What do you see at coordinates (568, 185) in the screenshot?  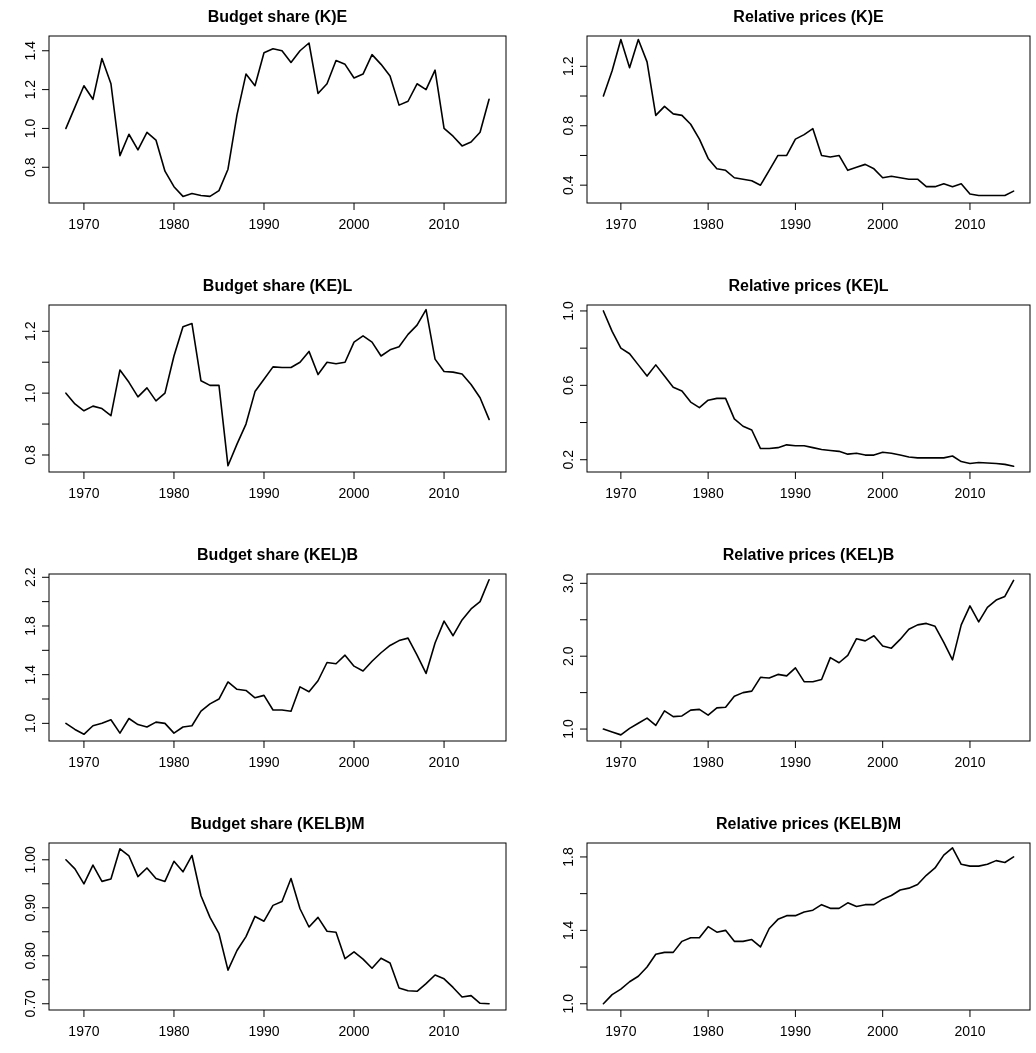 I see `y-tick-label: 0.4` at bounding box center [568, 185].